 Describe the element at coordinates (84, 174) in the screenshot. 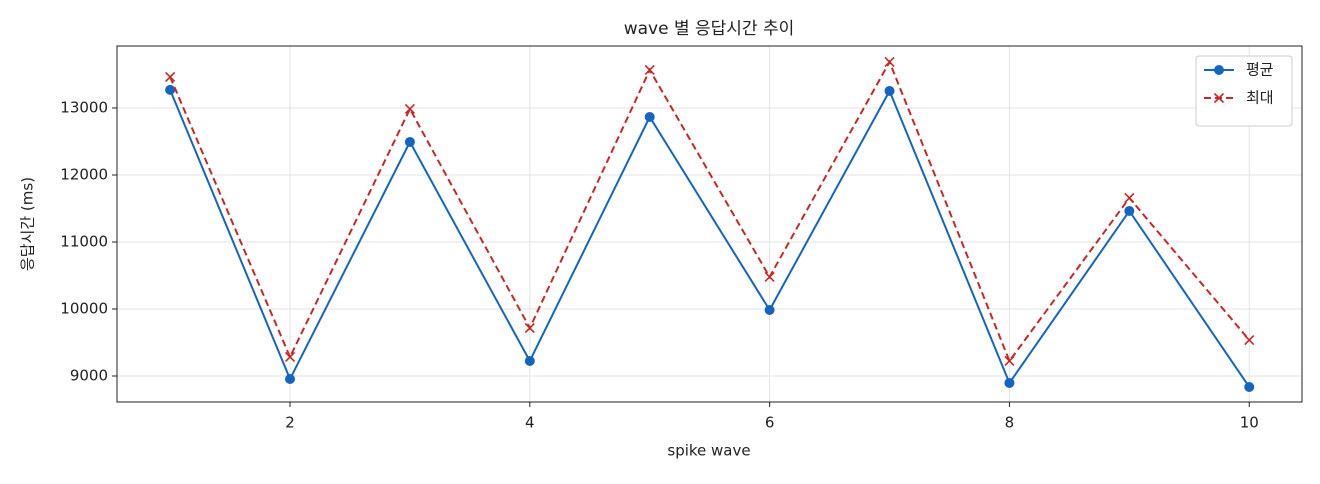

I see `y-tick-label: 12000` at that location.